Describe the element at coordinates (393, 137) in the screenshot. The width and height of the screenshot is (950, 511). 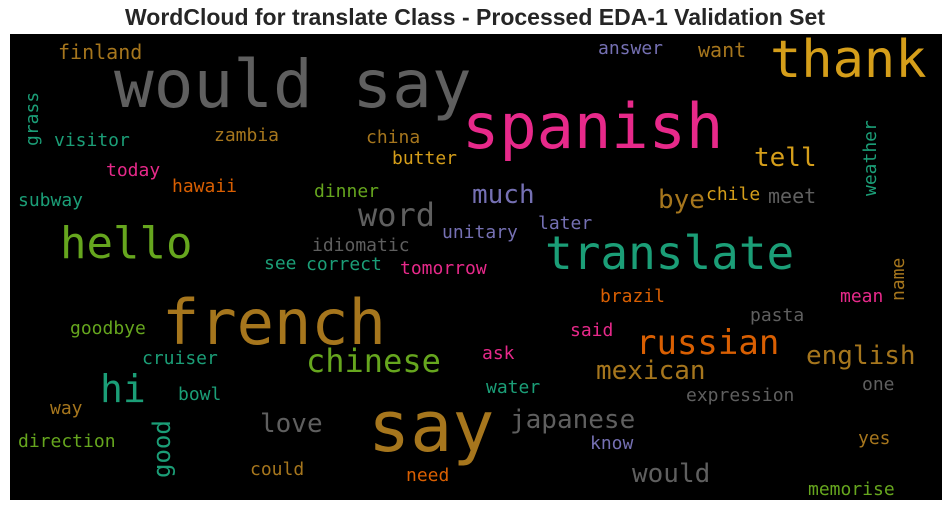
I see `word-china: china` at that location.